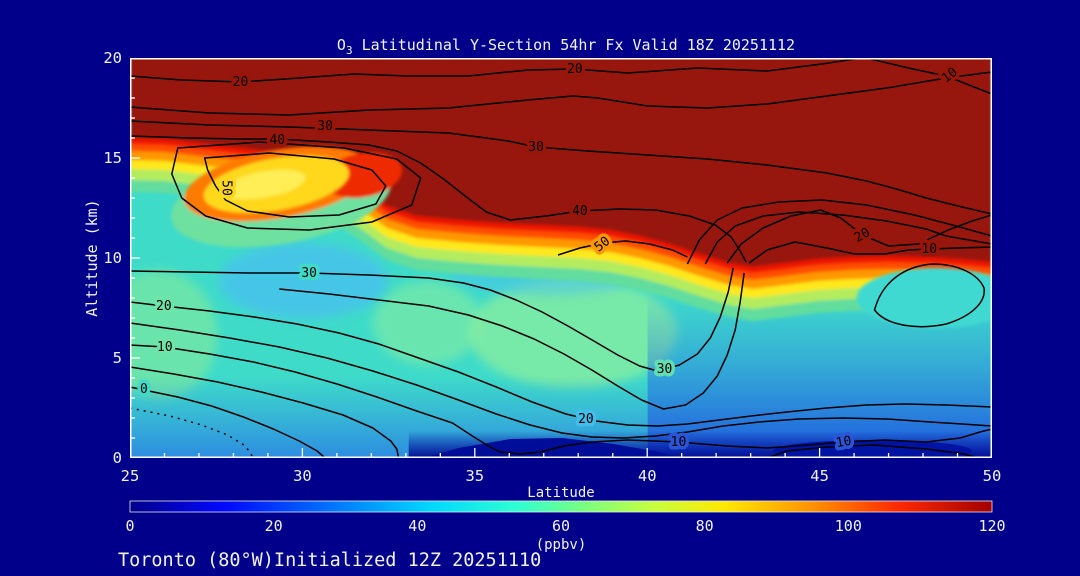 The height and width of the screenshot is (576, 1080). I want to click on x-tick-label: 30, so click(302, 476).